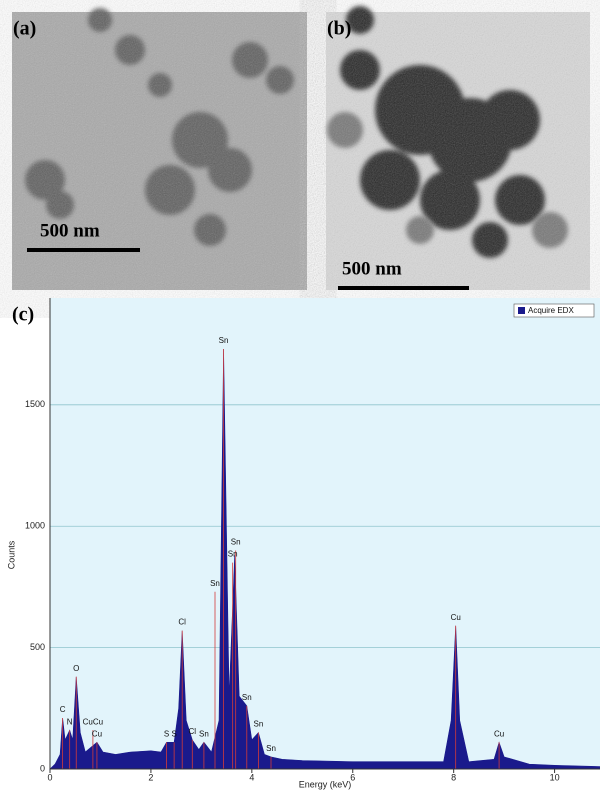 The width and height of the screenshot is (600, 790). I want to click on legend-box, so click(554, 310).